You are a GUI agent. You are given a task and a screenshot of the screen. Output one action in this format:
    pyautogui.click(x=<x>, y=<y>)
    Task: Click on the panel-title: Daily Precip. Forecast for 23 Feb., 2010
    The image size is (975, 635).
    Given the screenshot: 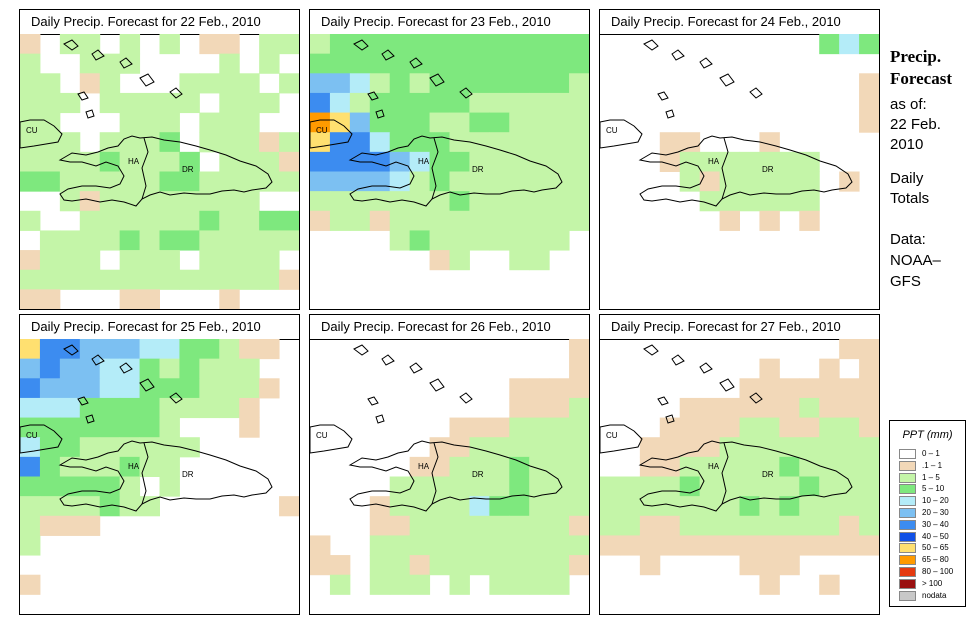 What is the action you would take?
    pyautogui.click(x=449, y=22)
    